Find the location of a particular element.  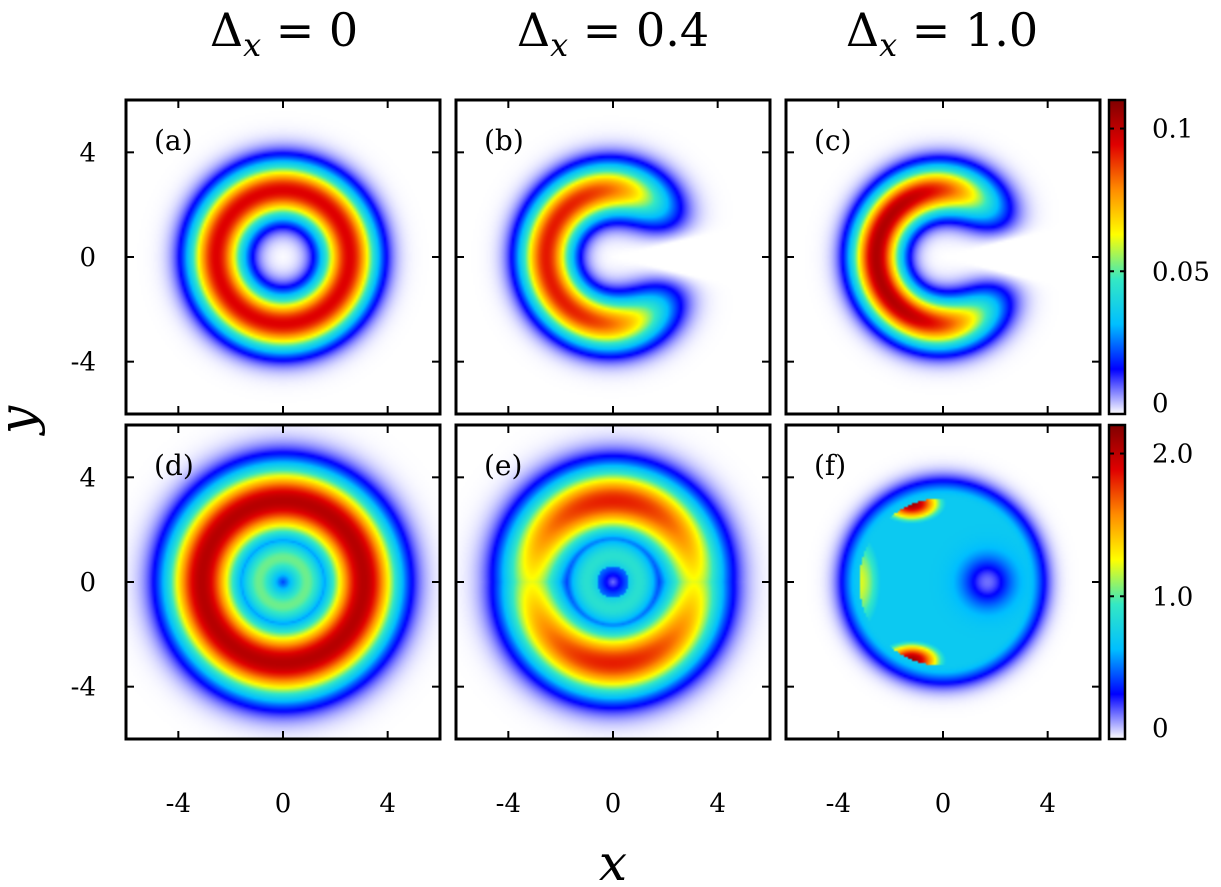

column-title-1: Δx = 0 is located at coordinates (284, 33).